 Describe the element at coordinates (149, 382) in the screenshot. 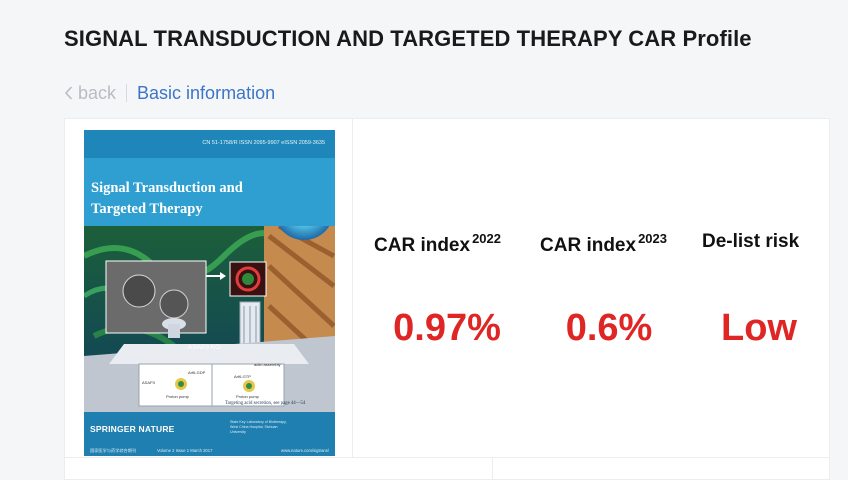

I see `cover-label-asap3: ASAP3` at that location.